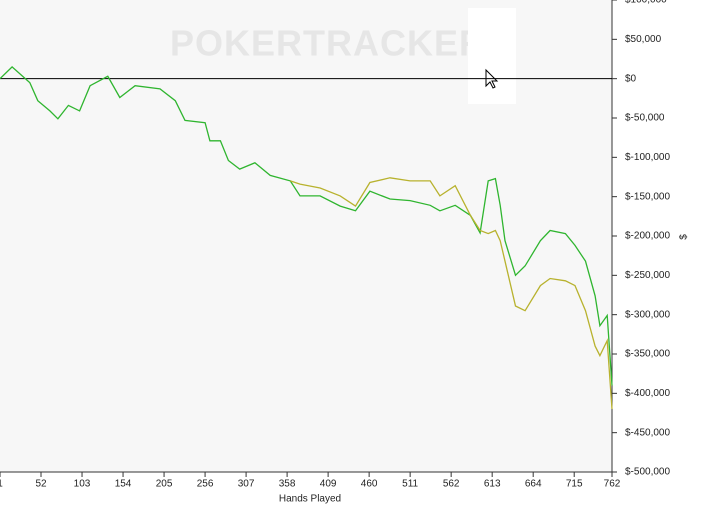 The height and width of the screenshot is (511, 704). Describe the element at coordinates (205, 484) in the screenshot. I see `x-tick-label: 256` at that location.